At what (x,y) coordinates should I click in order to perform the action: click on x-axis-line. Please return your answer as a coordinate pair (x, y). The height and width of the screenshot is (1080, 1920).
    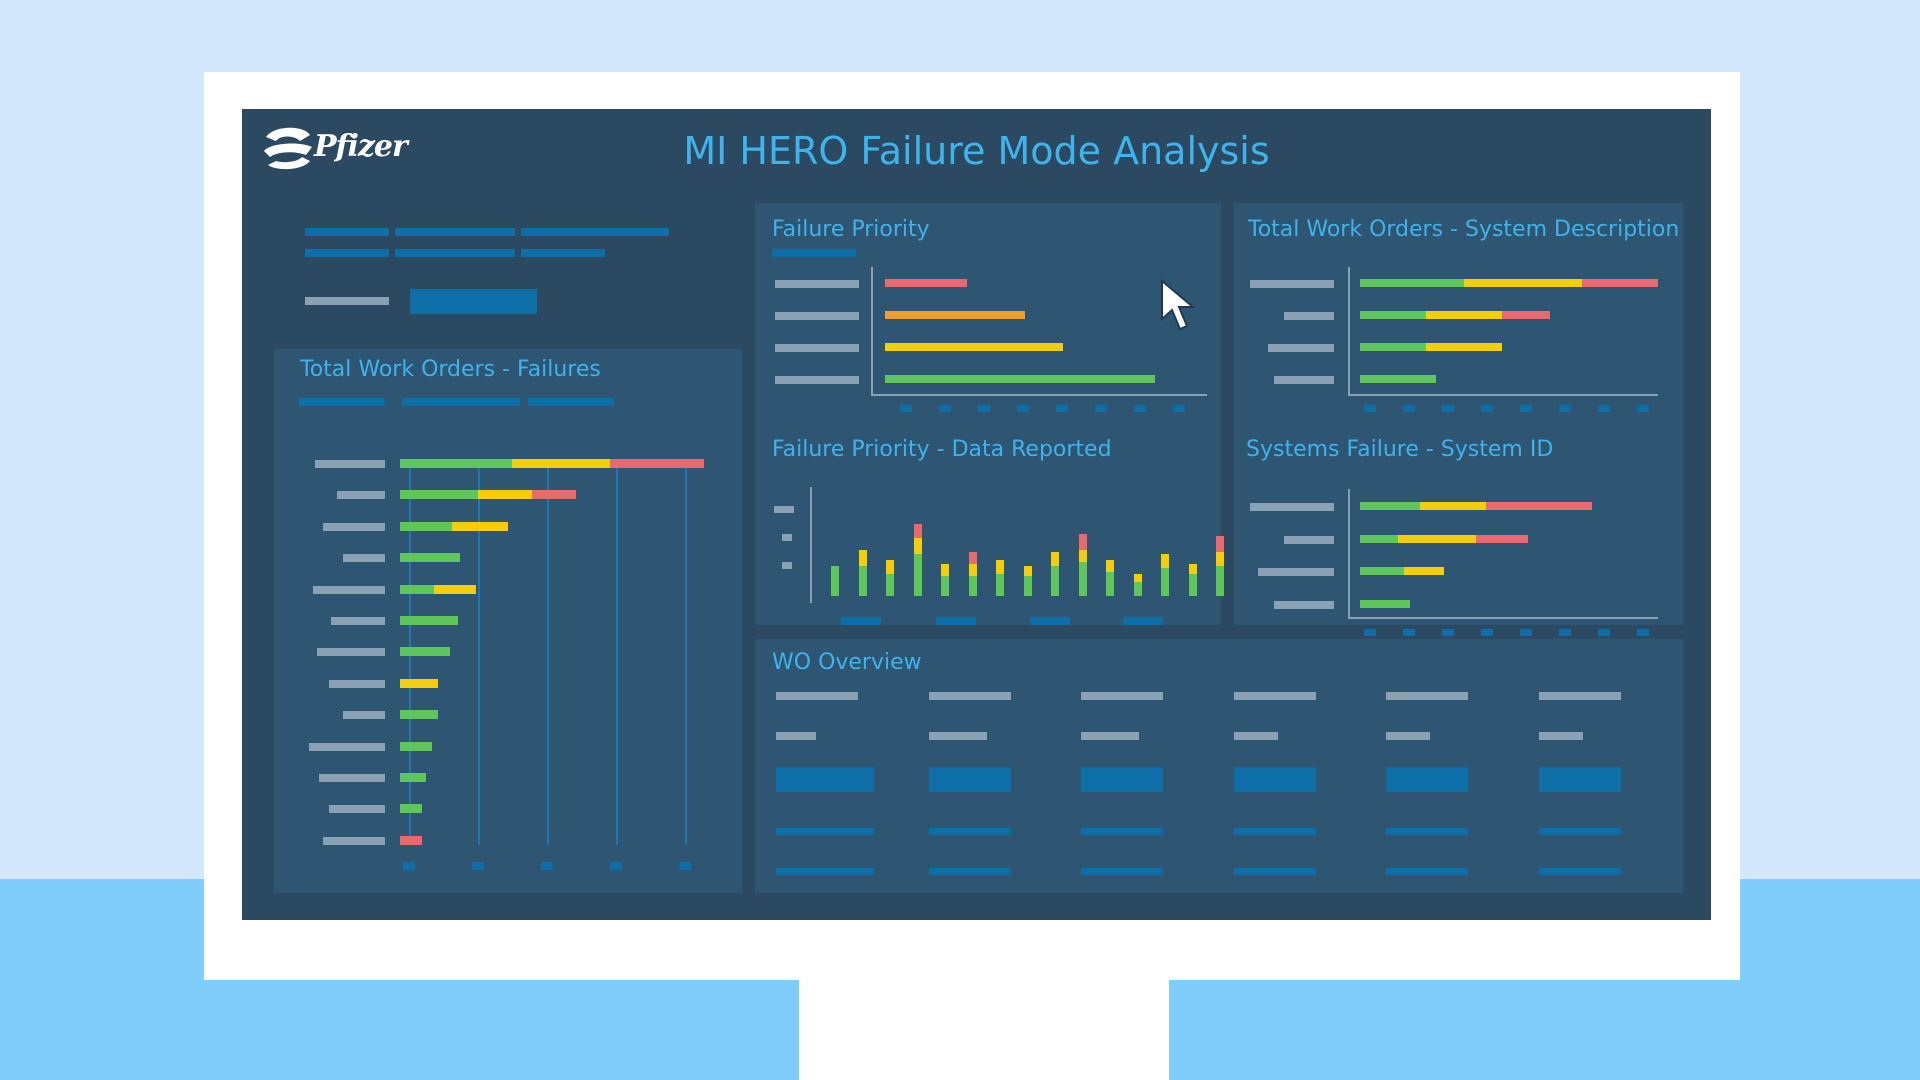
    Looking at the image, I should click on (1503, 618).